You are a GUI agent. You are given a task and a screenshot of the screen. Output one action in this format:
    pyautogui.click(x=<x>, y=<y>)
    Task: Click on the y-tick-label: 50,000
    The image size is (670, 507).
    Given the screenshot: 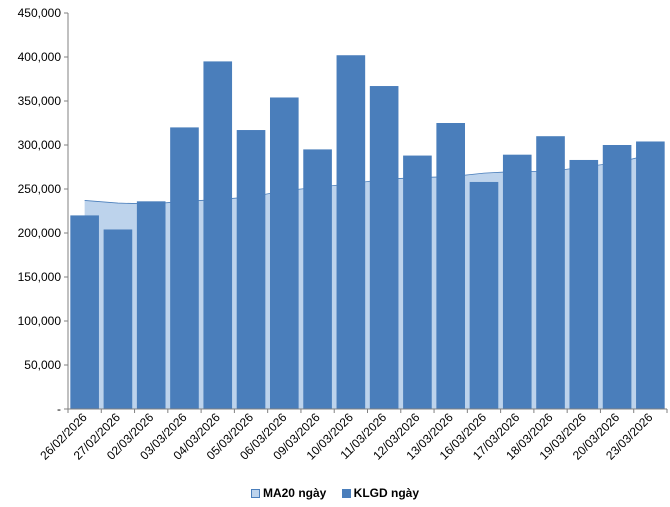 What is the action you would take?
    pyautogui.click(x=42, y=365)
    